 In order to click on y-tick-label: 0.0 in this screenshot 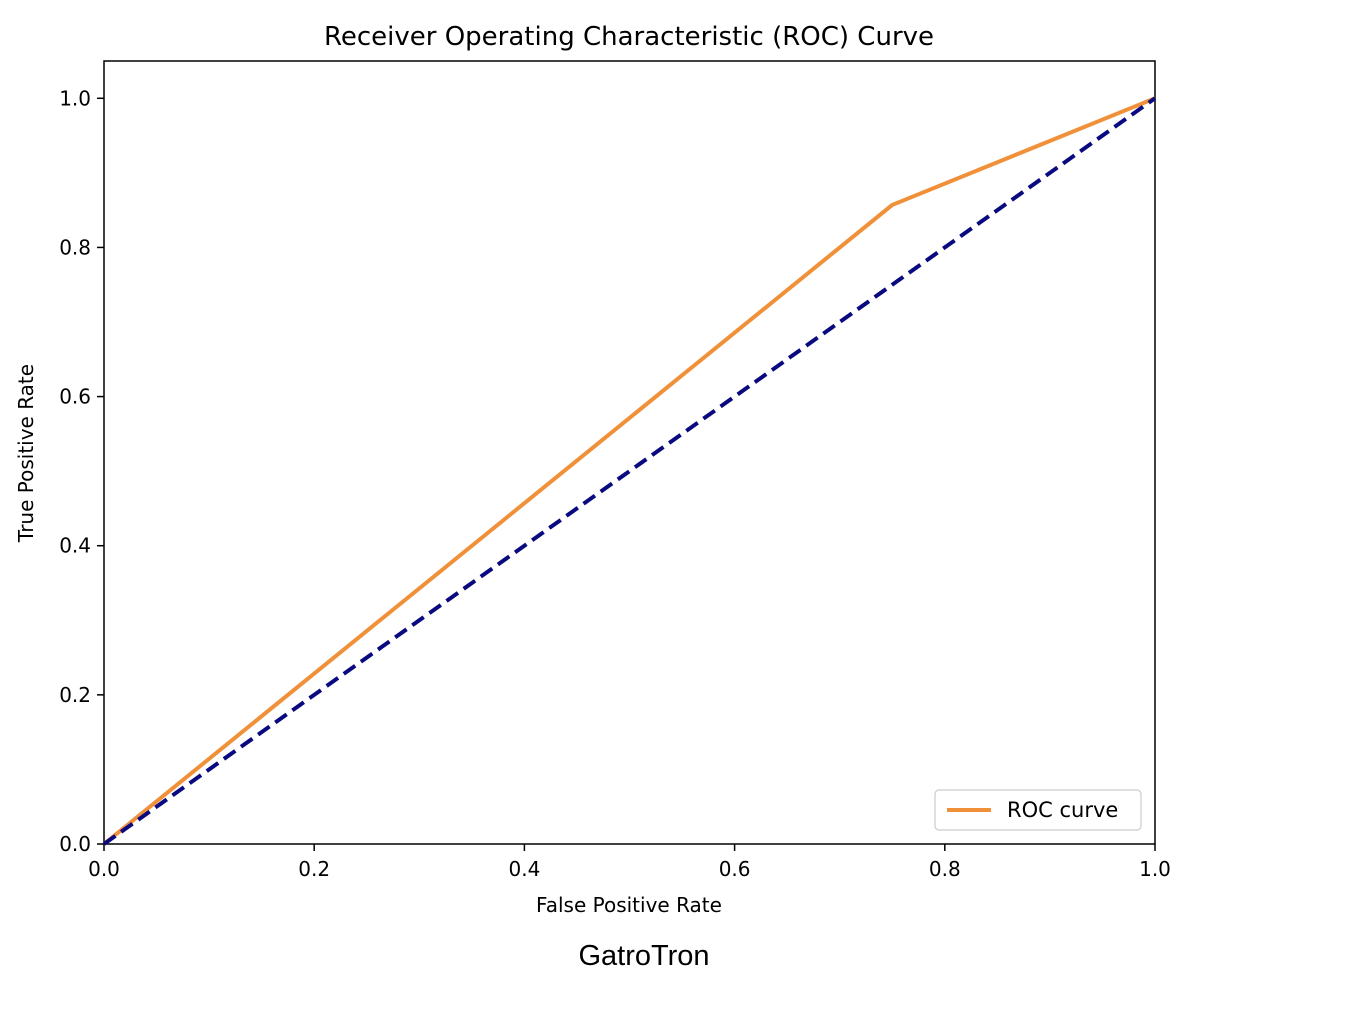, I will do `click(75, 844)`.